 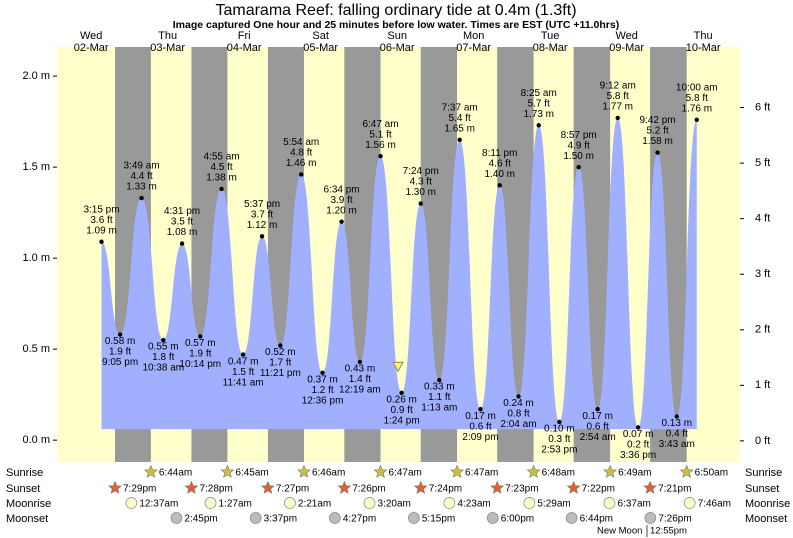 What do you see at coordinates (244, 48) in the screenshot?
I see `day-date: 04-Mar` at bounding box center [244, 48].